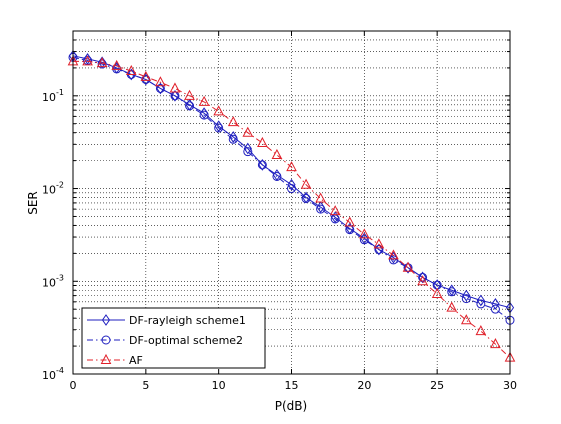 This screenshot has width=561, height=424. What do you see at coordinates (33, 203) in the screenshot?
I see `y-axis-label: SER` at bounding box center [33, 203].